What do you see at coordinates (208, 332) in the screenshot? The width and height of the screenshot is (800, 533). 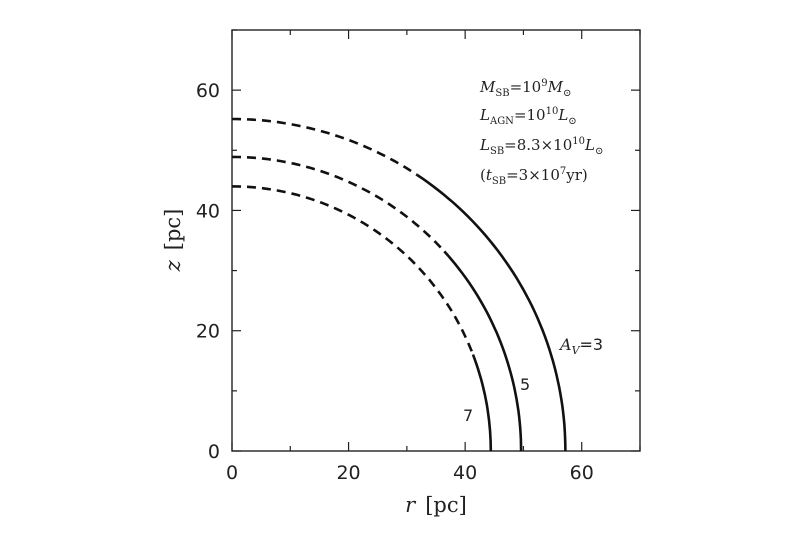 I see `y-tick-label: 20` at bounding box center [208, 332].